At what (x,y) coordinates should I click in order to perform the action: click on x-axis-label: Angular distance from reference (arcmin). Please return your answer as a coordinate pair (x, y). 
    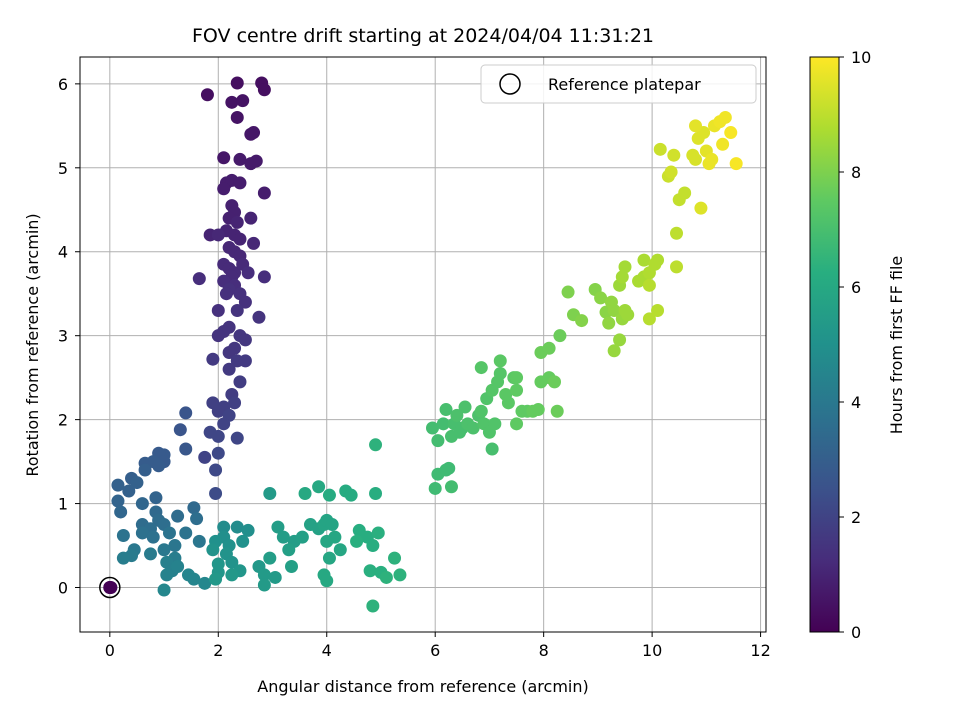
    Looking at the image, I should click on (422, 686).